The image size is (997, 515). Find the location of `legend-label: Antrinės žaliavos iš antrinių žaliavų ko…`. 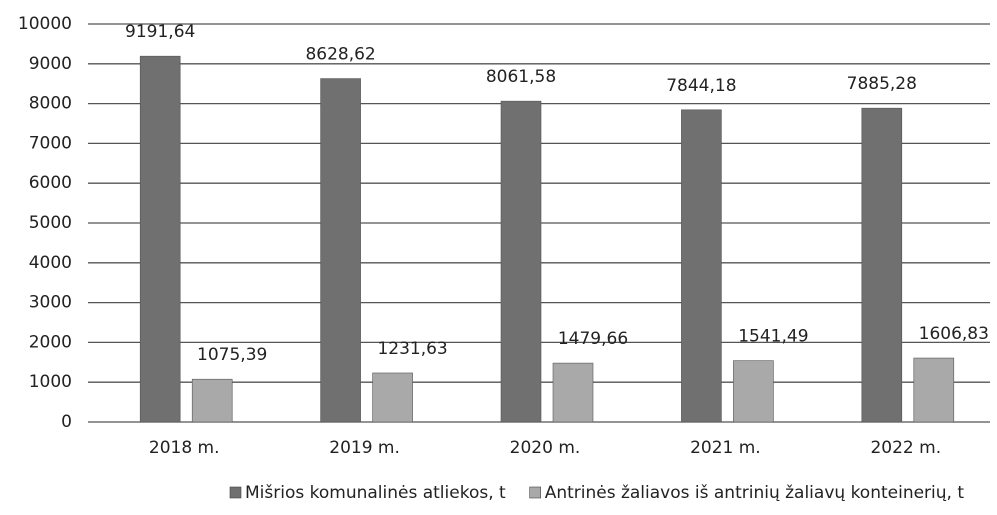

legend-label: Antrinės žaliavos iš antrinių žaliavų ko… is located at coordinates (755, 493).